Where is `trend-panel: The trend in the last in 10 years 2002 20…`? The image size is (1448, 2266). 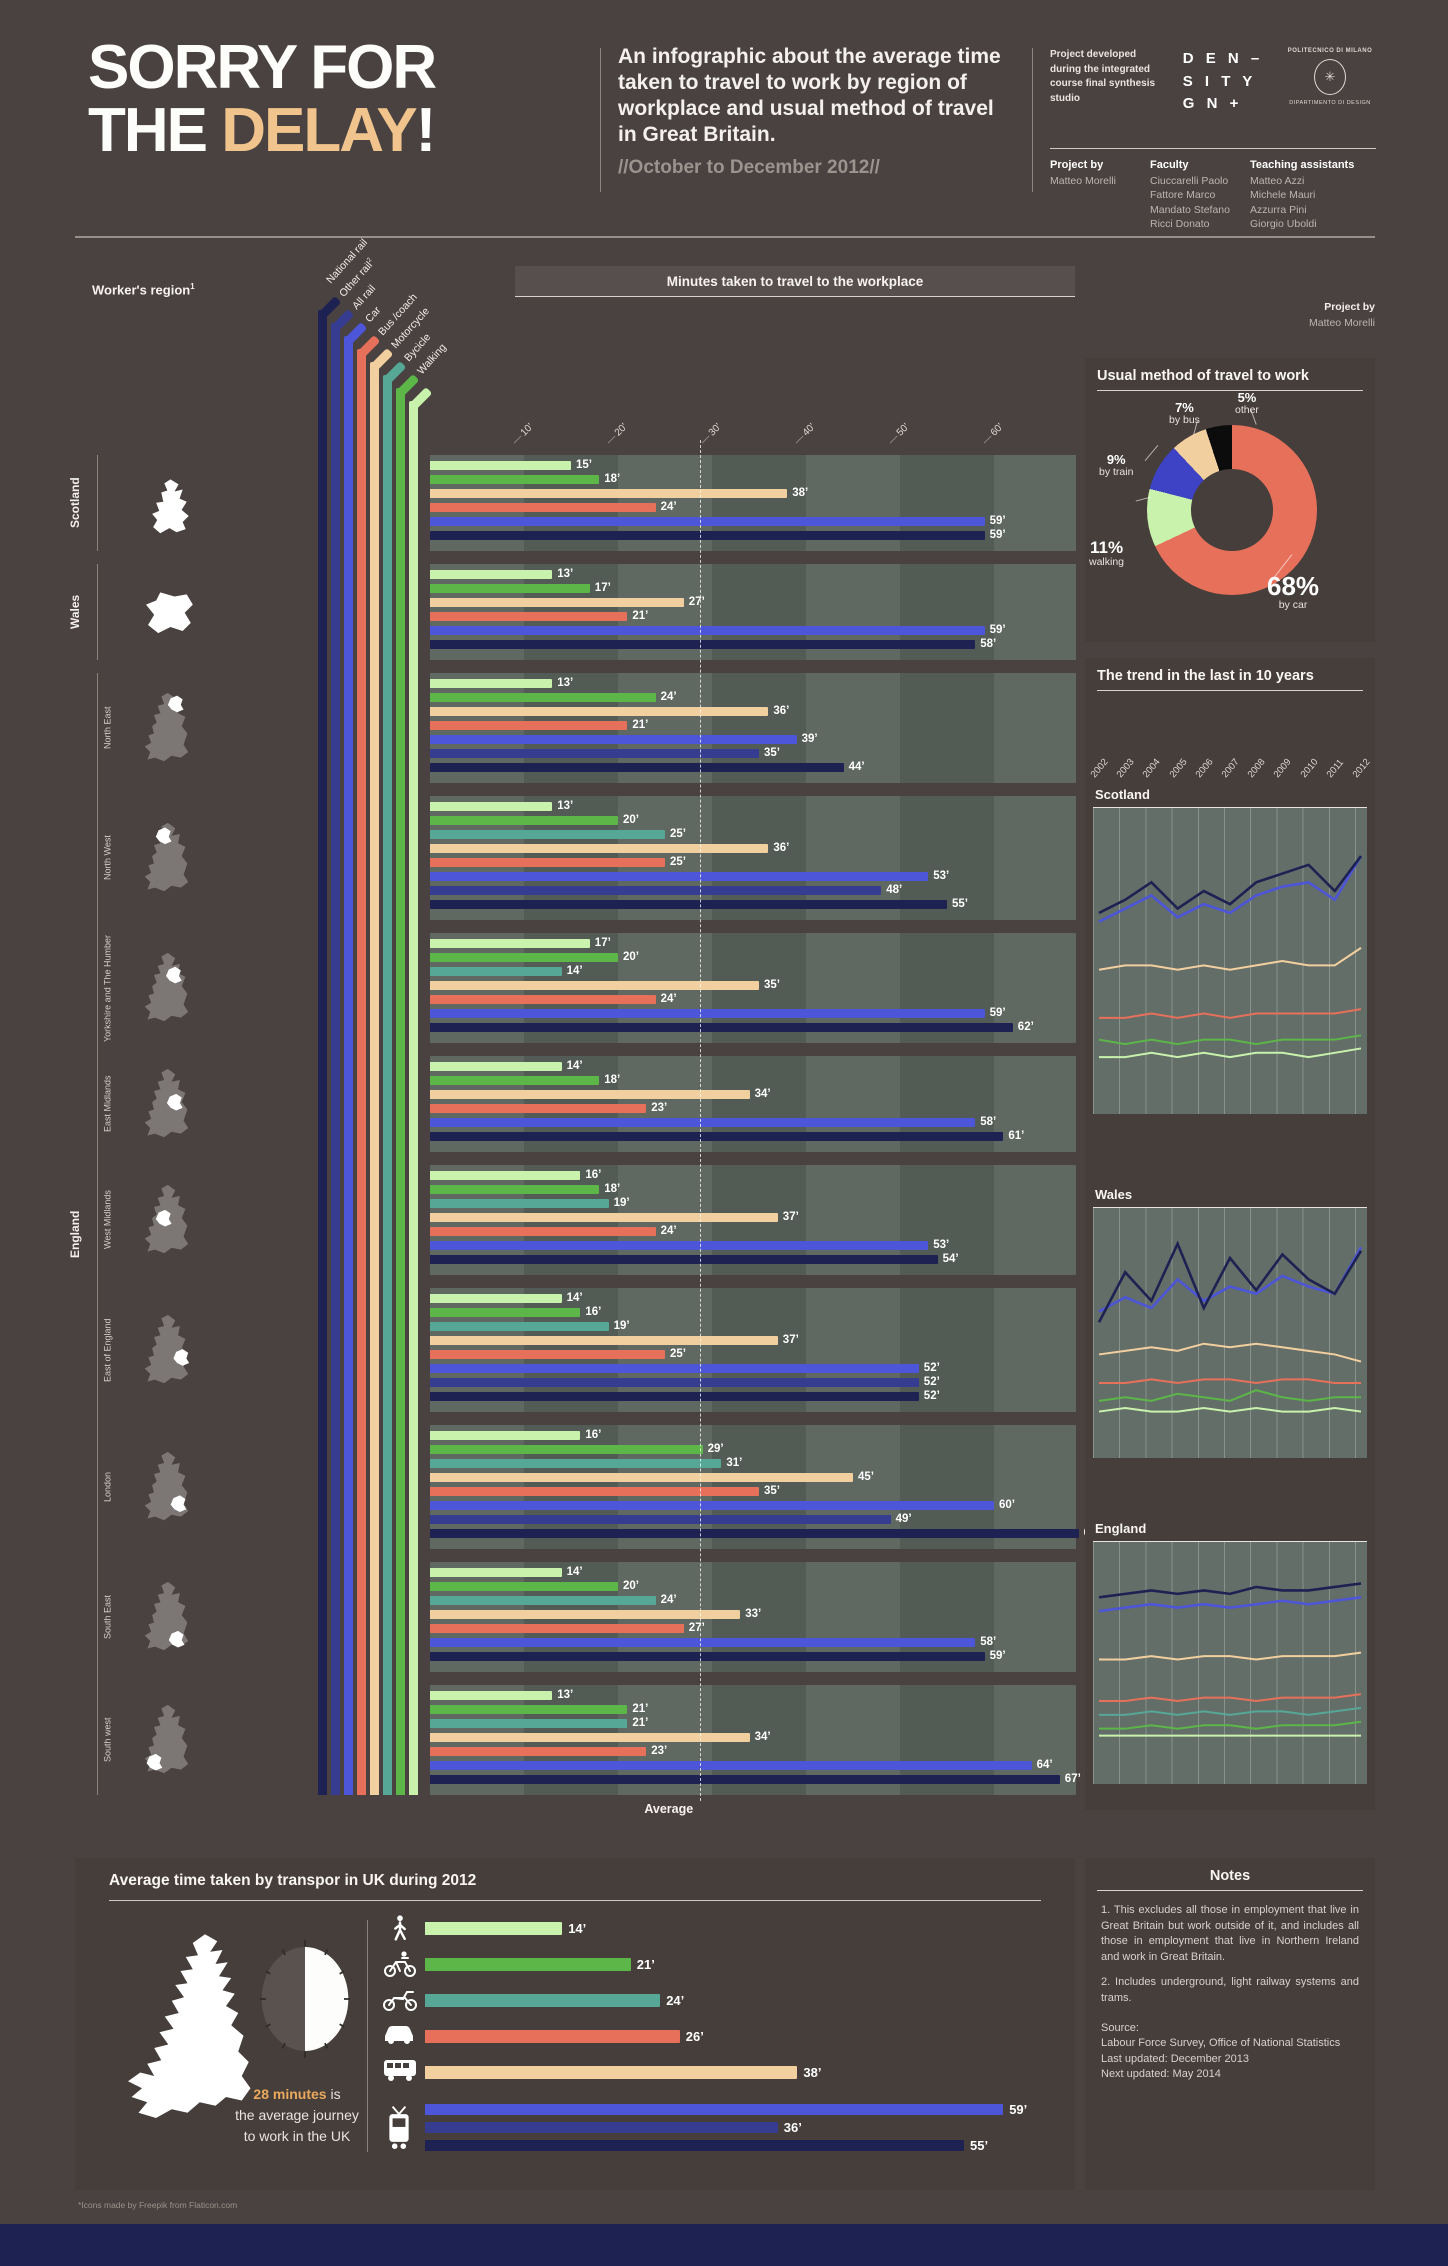
trend-panel: The trend in the last in 10 years 2002 20… is located at coordinates (1230, 1234).